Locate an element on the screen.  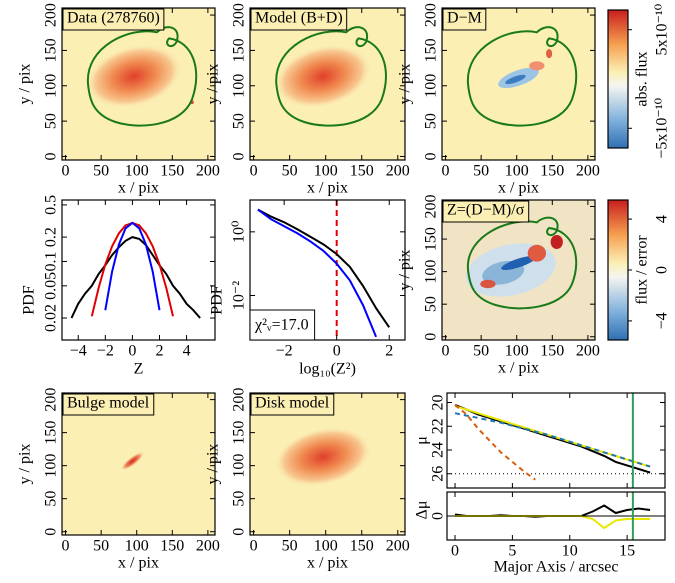
x-tick-label: 4 is located at coordinates (187, 351).